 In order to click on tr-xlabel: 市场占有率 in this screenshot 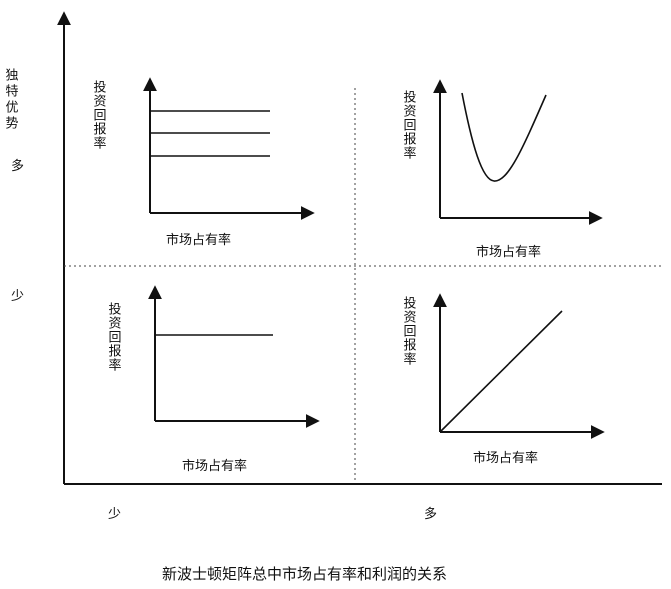, I will do `click(508, 252)`.